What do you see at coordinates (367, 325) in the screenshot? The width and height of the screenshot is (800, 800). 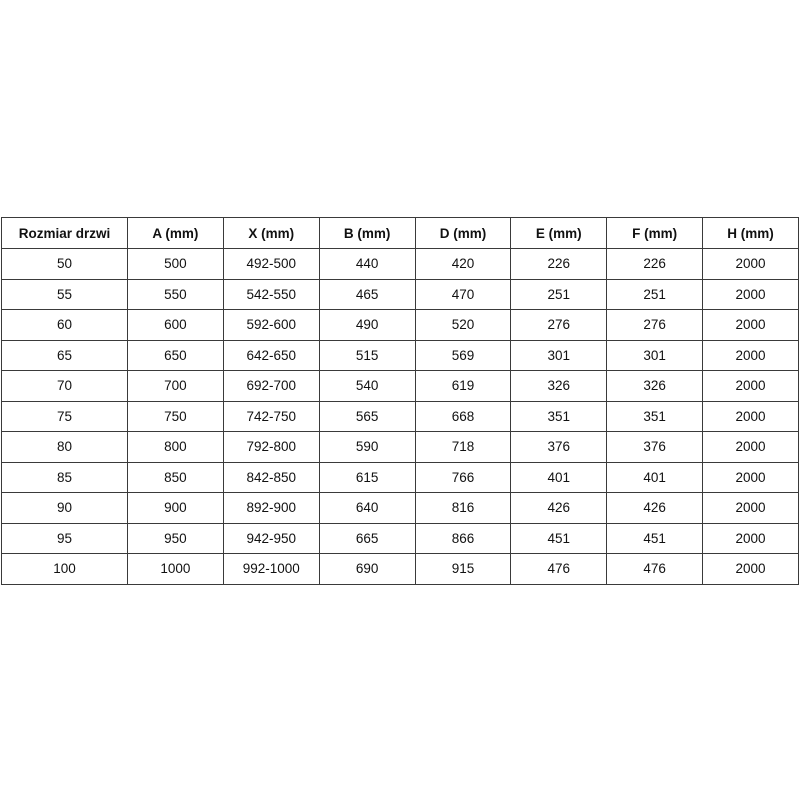 I see `table-cell: 490` at bounding box center [367, 325].